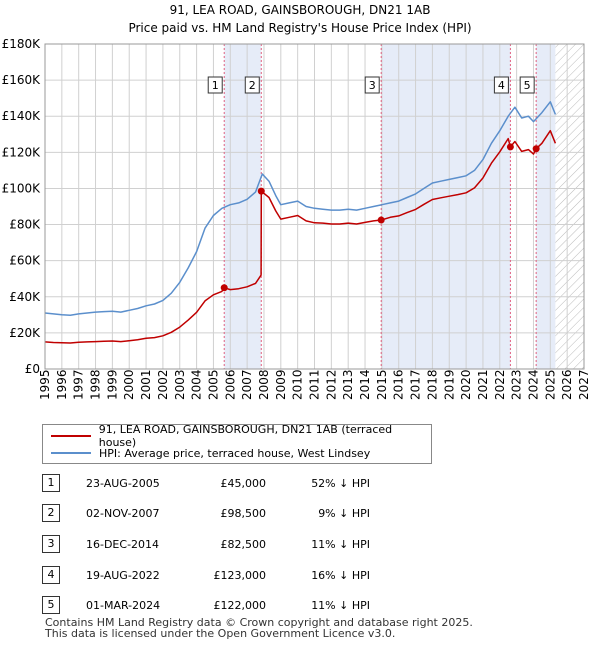 The height and width of the screenshot is (650, 600). Describe the element at coordinates (567, 384) in the screenshot. I see `x-tick-label: 2026` at that location.